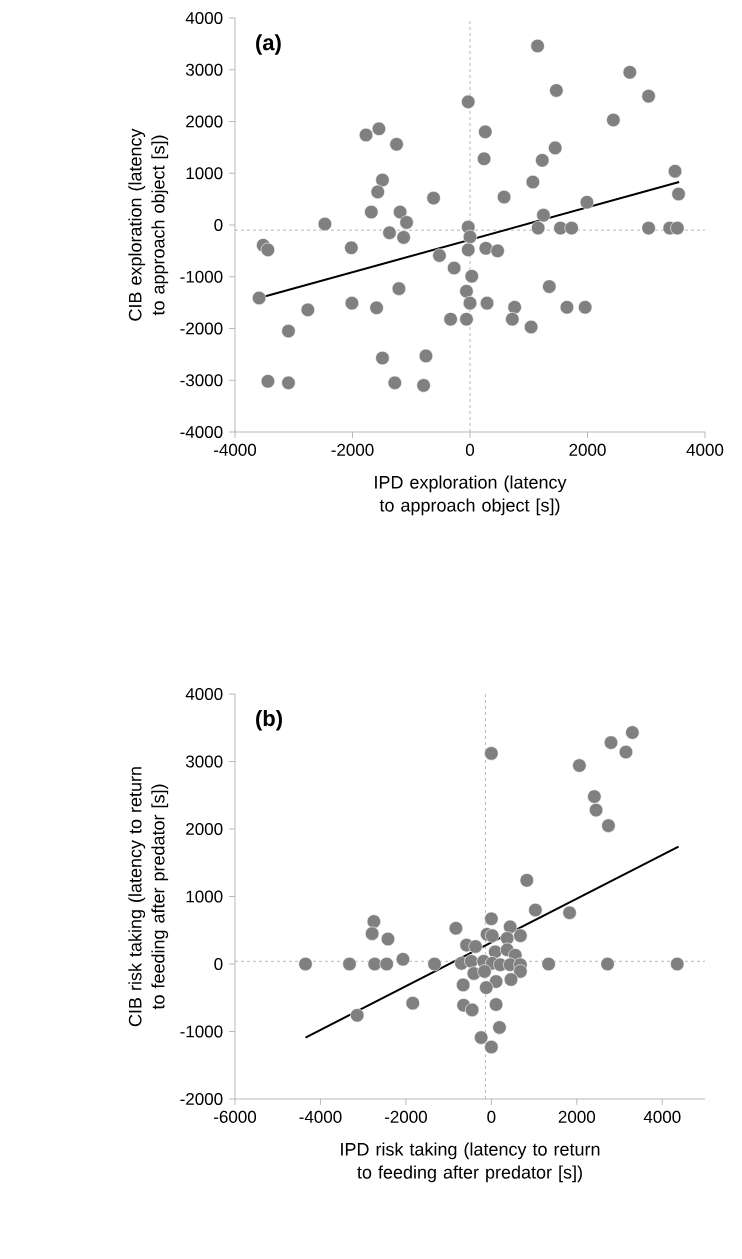 The height and width of the screenshot is (1259, 742). Describe the element at coordinates (268, 44) in the screenshot. I see `annotation: (a)` at that location.